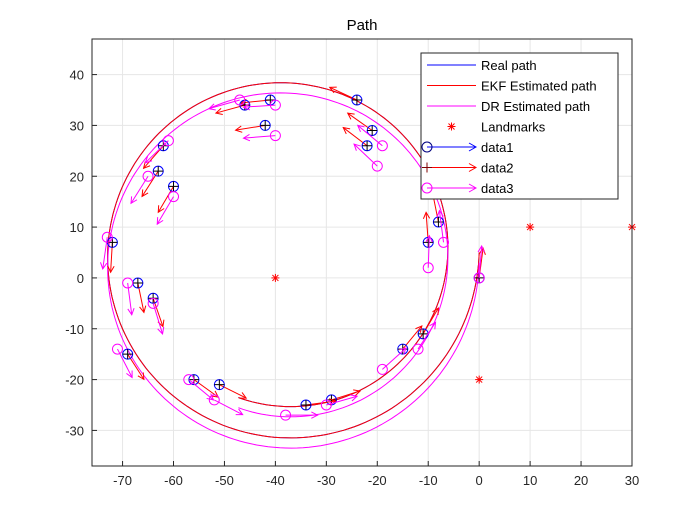  Describe the element at coordinates (275, 480) in the screenshot. I see `x-tick-label: -40` at that location.